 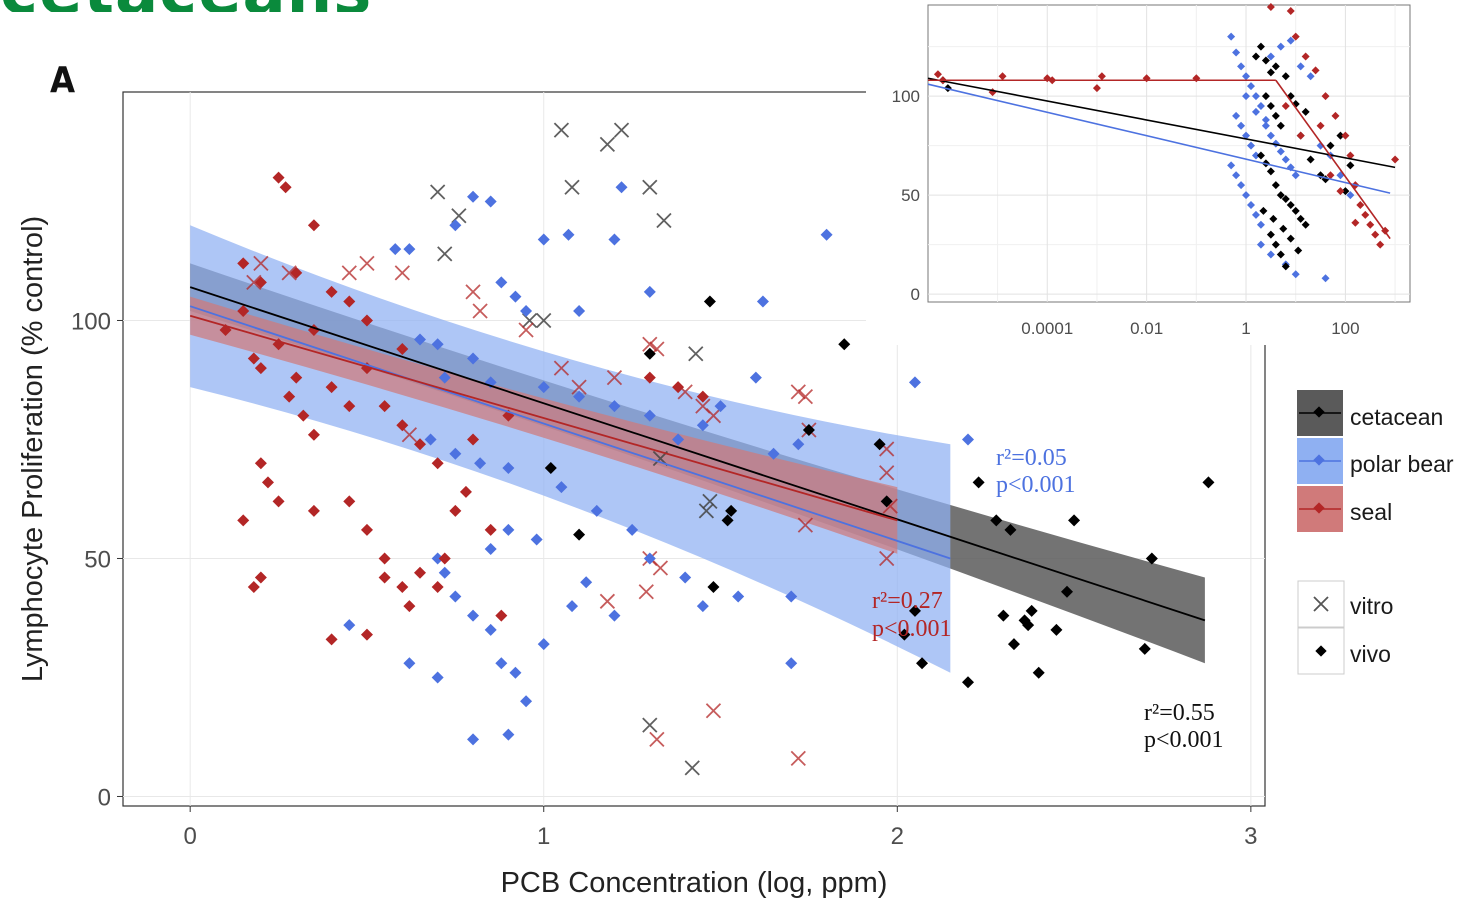 I want to click on legend-item-seal: seal, so click(x=1344, y=509).